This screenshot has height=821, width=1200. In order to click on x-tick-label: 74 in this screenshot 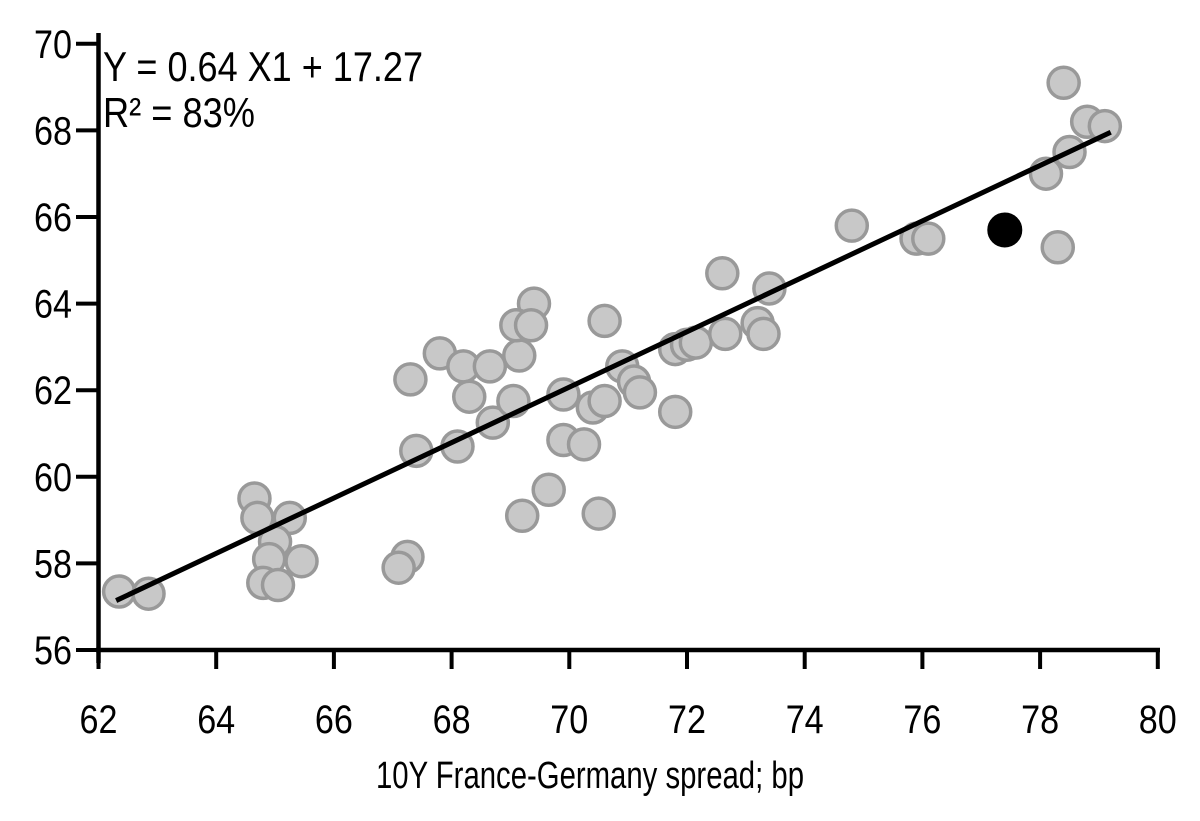, I will do `click(805, 720)`.